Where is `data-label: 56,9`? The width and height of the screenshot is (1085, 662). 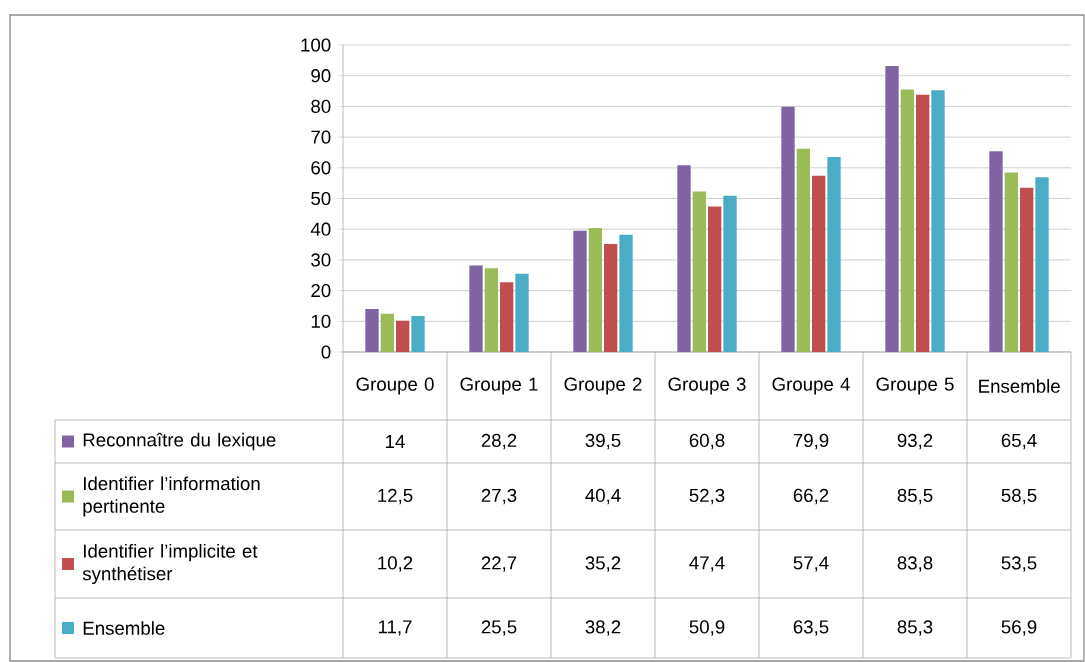
data-label: 56,9 is located at coordinates (1019, 628).